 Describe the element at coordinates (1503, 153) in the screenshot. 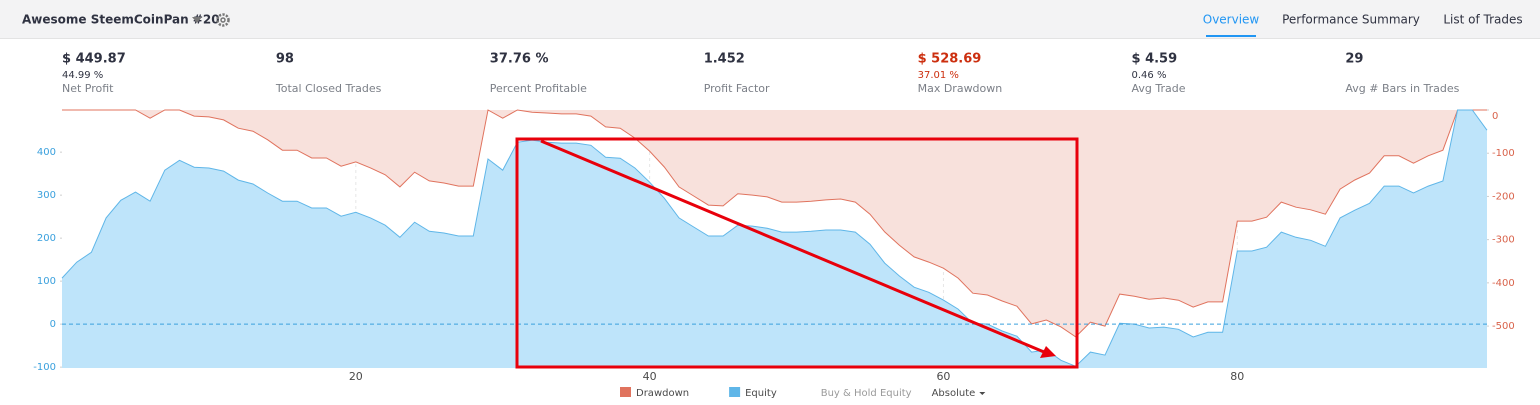

I see `y2-tick-label: -100` at that location.